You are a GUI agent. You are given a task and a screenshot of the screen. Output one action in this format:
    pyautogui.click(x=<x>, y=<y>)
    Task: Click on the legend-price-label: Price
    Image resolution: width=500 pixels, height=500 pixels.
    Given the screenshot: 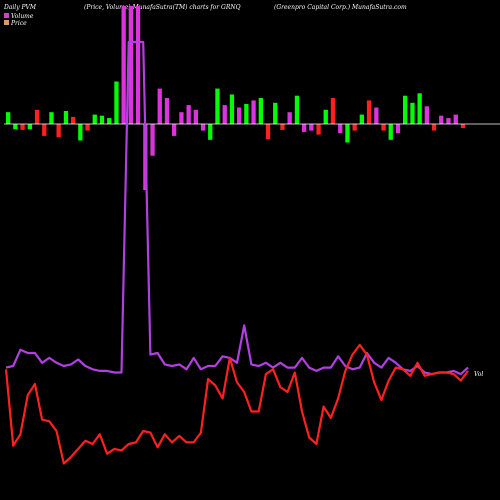 What is the action you would take?
    pyautogui.click(x=18, y=23)
    